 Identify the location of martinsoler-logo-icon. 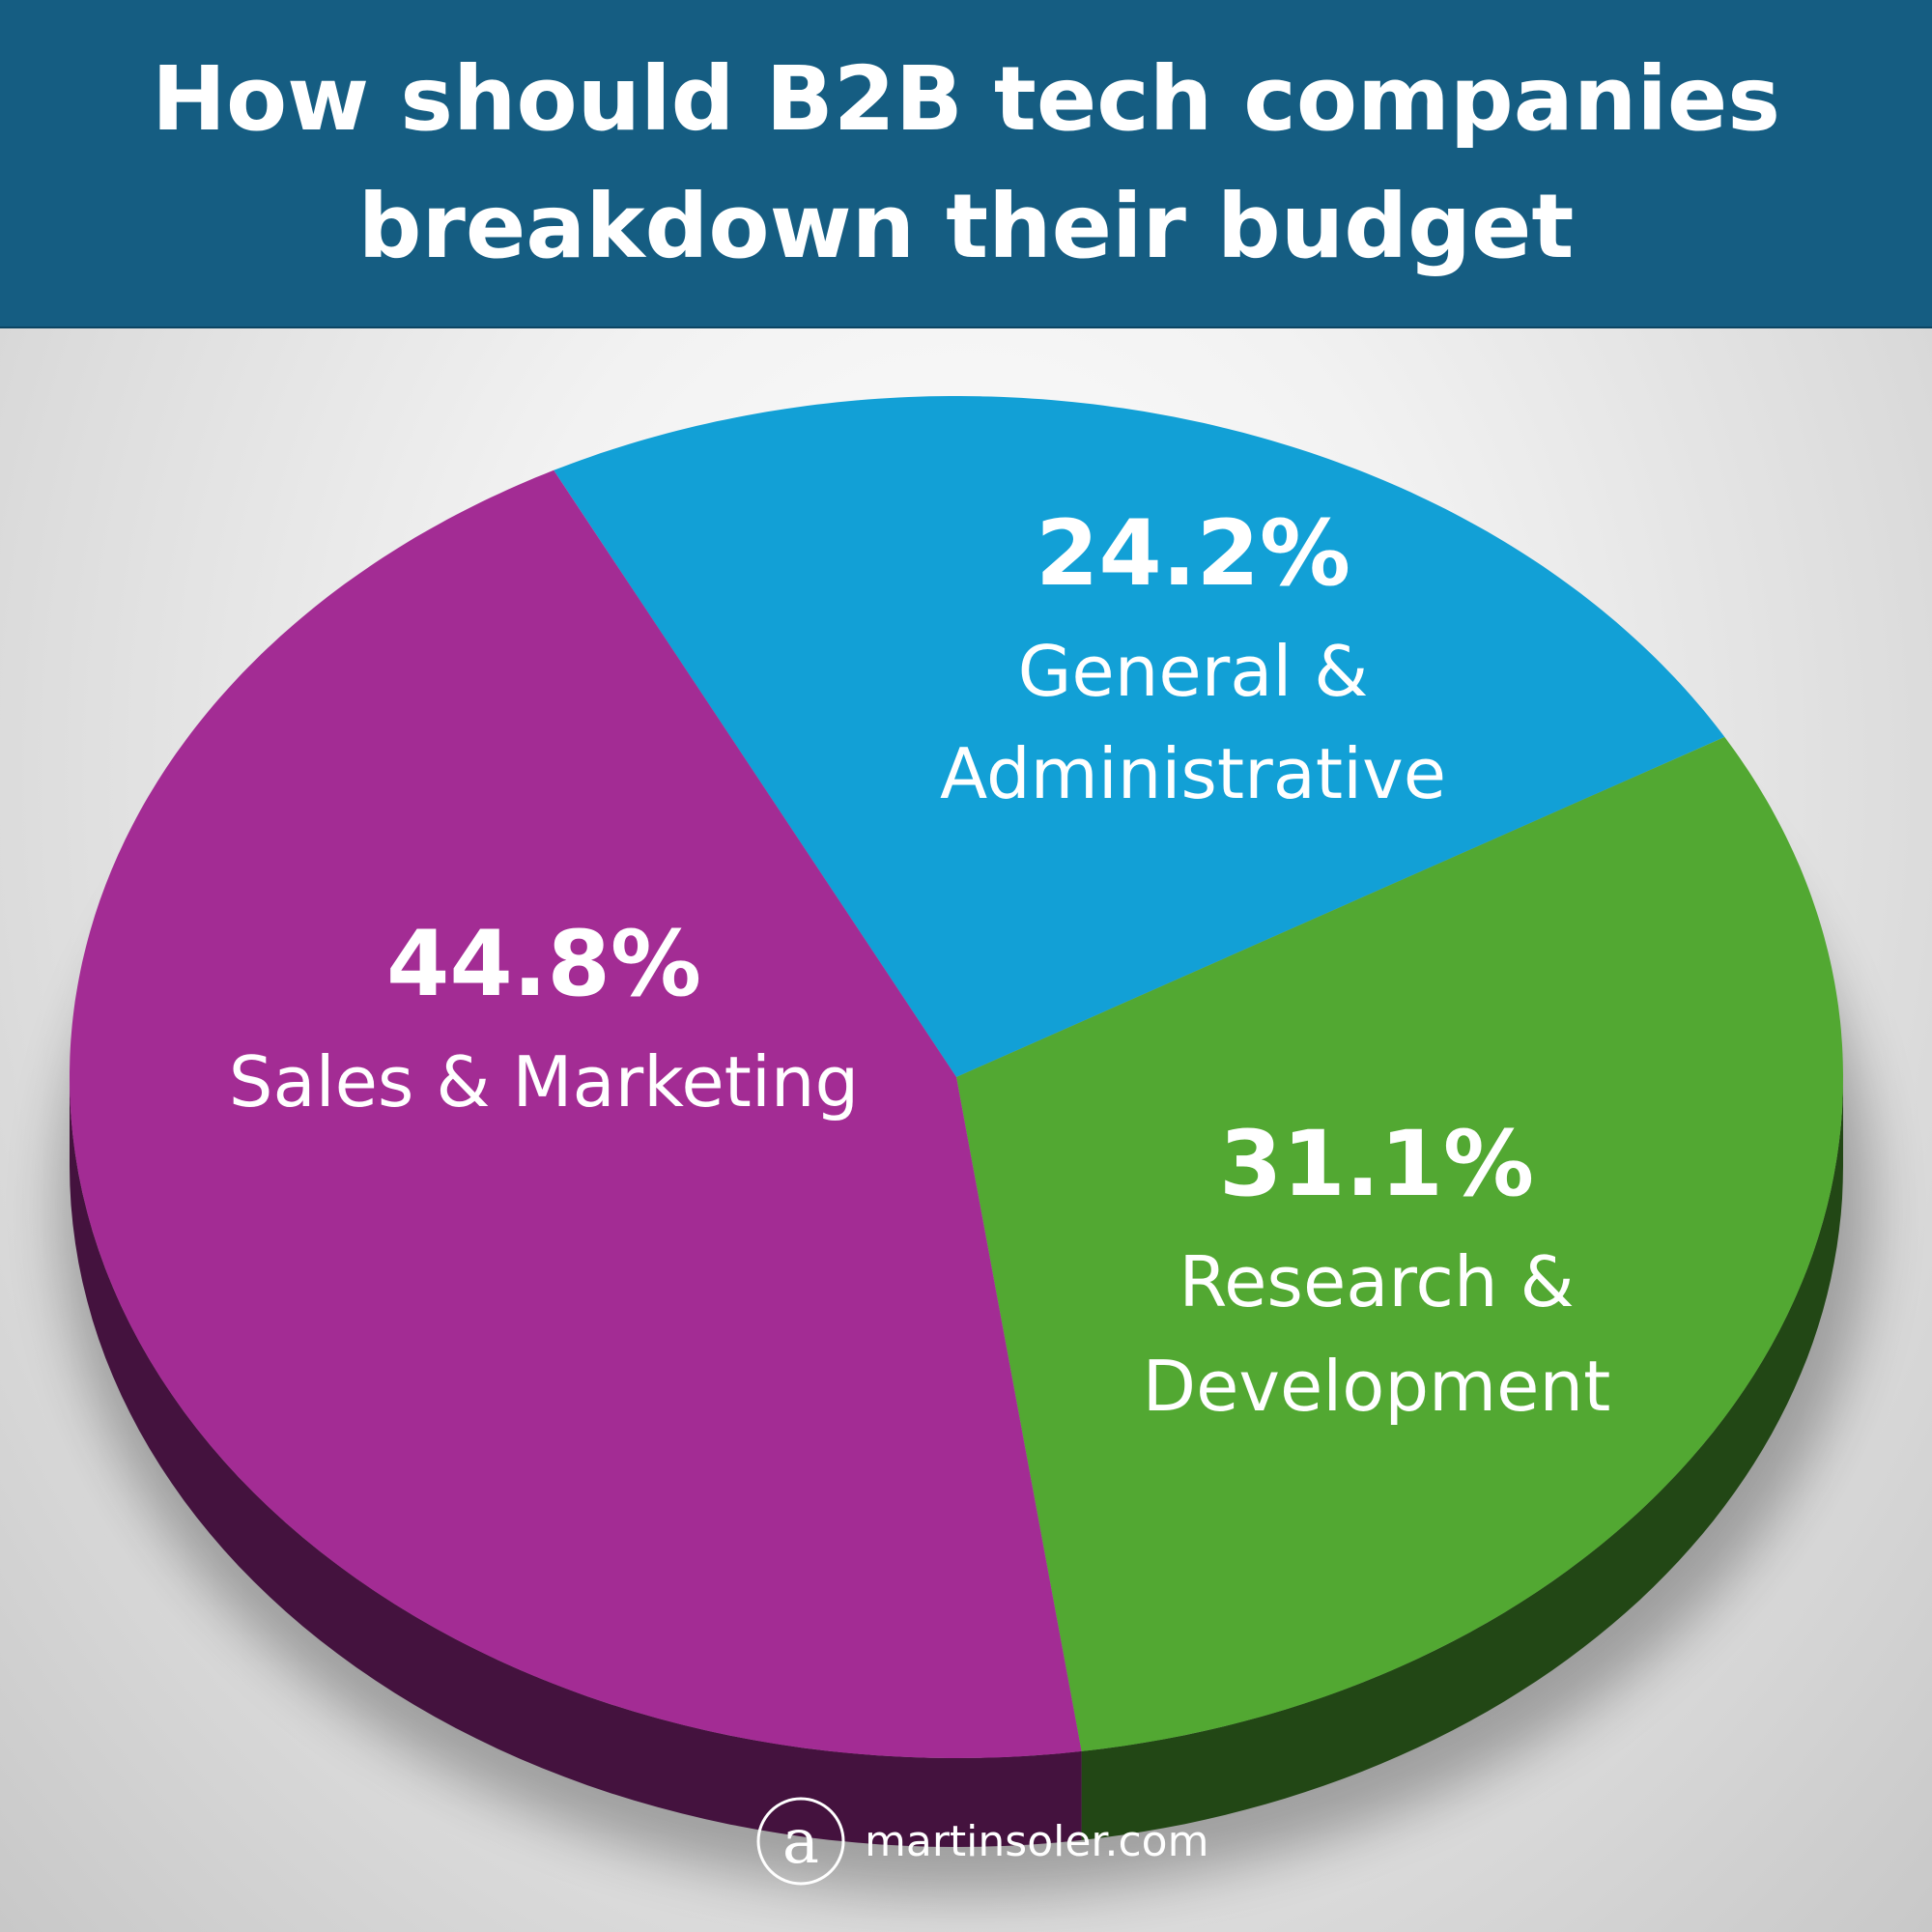
(800, 1841).